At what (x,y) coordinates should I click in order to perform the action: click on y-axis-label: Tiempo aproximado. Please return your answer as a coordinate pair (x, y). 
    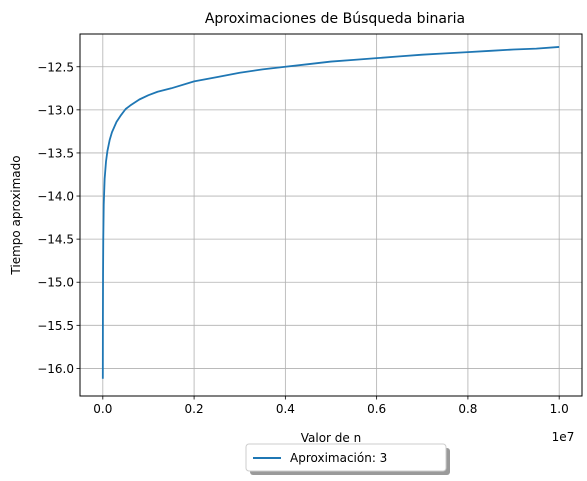
    Looking at the image, I should click on (16, 215).